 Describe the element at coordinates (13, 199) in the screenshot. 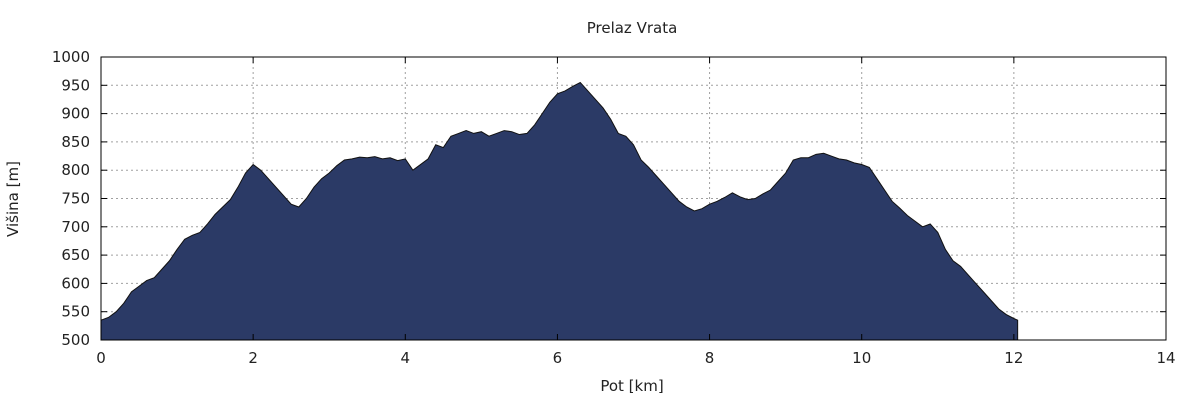

I see `y-axis-label: Višina [m]` at that location.